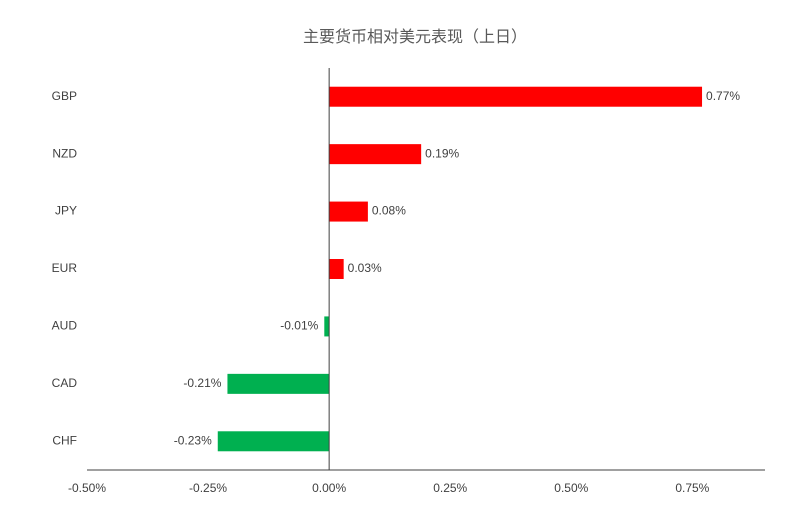  Describe the element at coordinates (64, 153) in the screenshot. I see `y-tick-label: NZD` at that location.